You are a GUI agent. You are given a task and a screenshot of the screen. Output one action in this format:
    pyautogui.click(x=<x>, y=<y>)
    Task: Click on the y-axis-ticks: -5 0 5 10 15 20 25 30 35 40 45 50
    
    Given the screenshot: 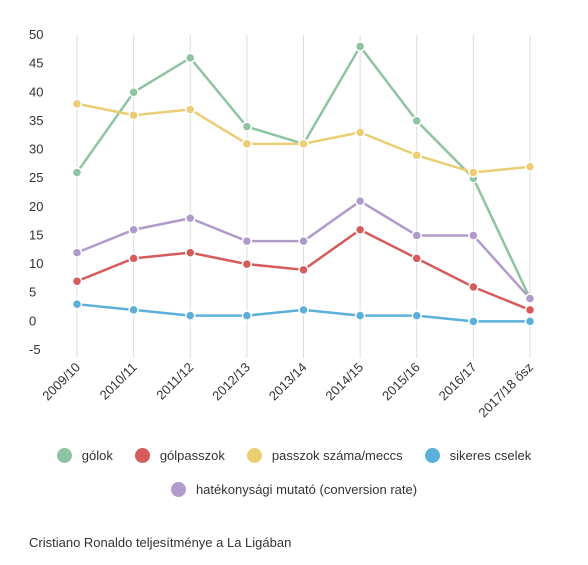 What is the action you would take?
    pyautogui.click(x=36, y=192)
    